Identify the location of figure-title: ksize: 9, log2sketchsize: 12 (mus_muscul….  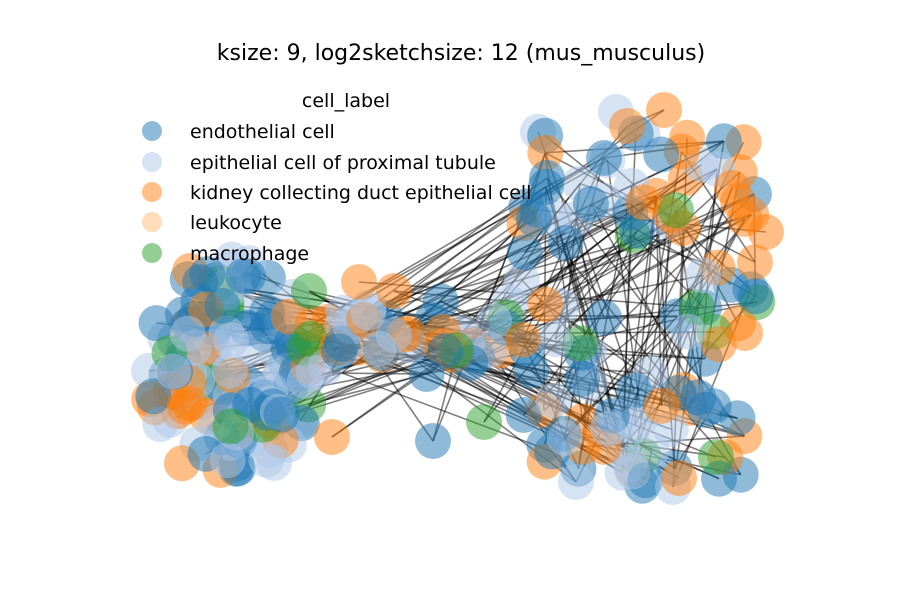
(461, 53).